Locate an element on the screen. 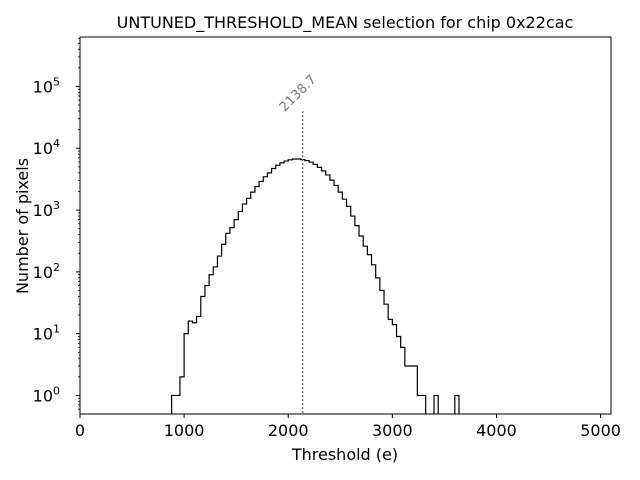 The height and width of the screenshot is (480, 640). y-tick-label: 10⁵ is located at coordinates (46, 85).